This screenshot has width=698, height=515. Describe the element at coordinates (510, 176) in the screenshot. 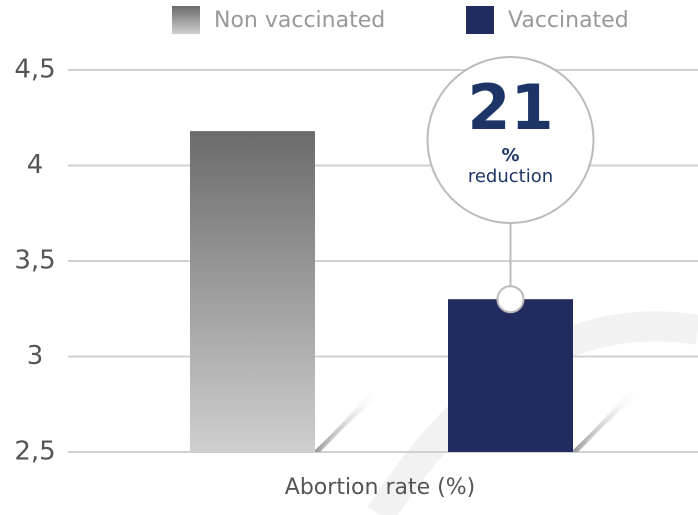

I see `annotation-text: reduction` at that location.